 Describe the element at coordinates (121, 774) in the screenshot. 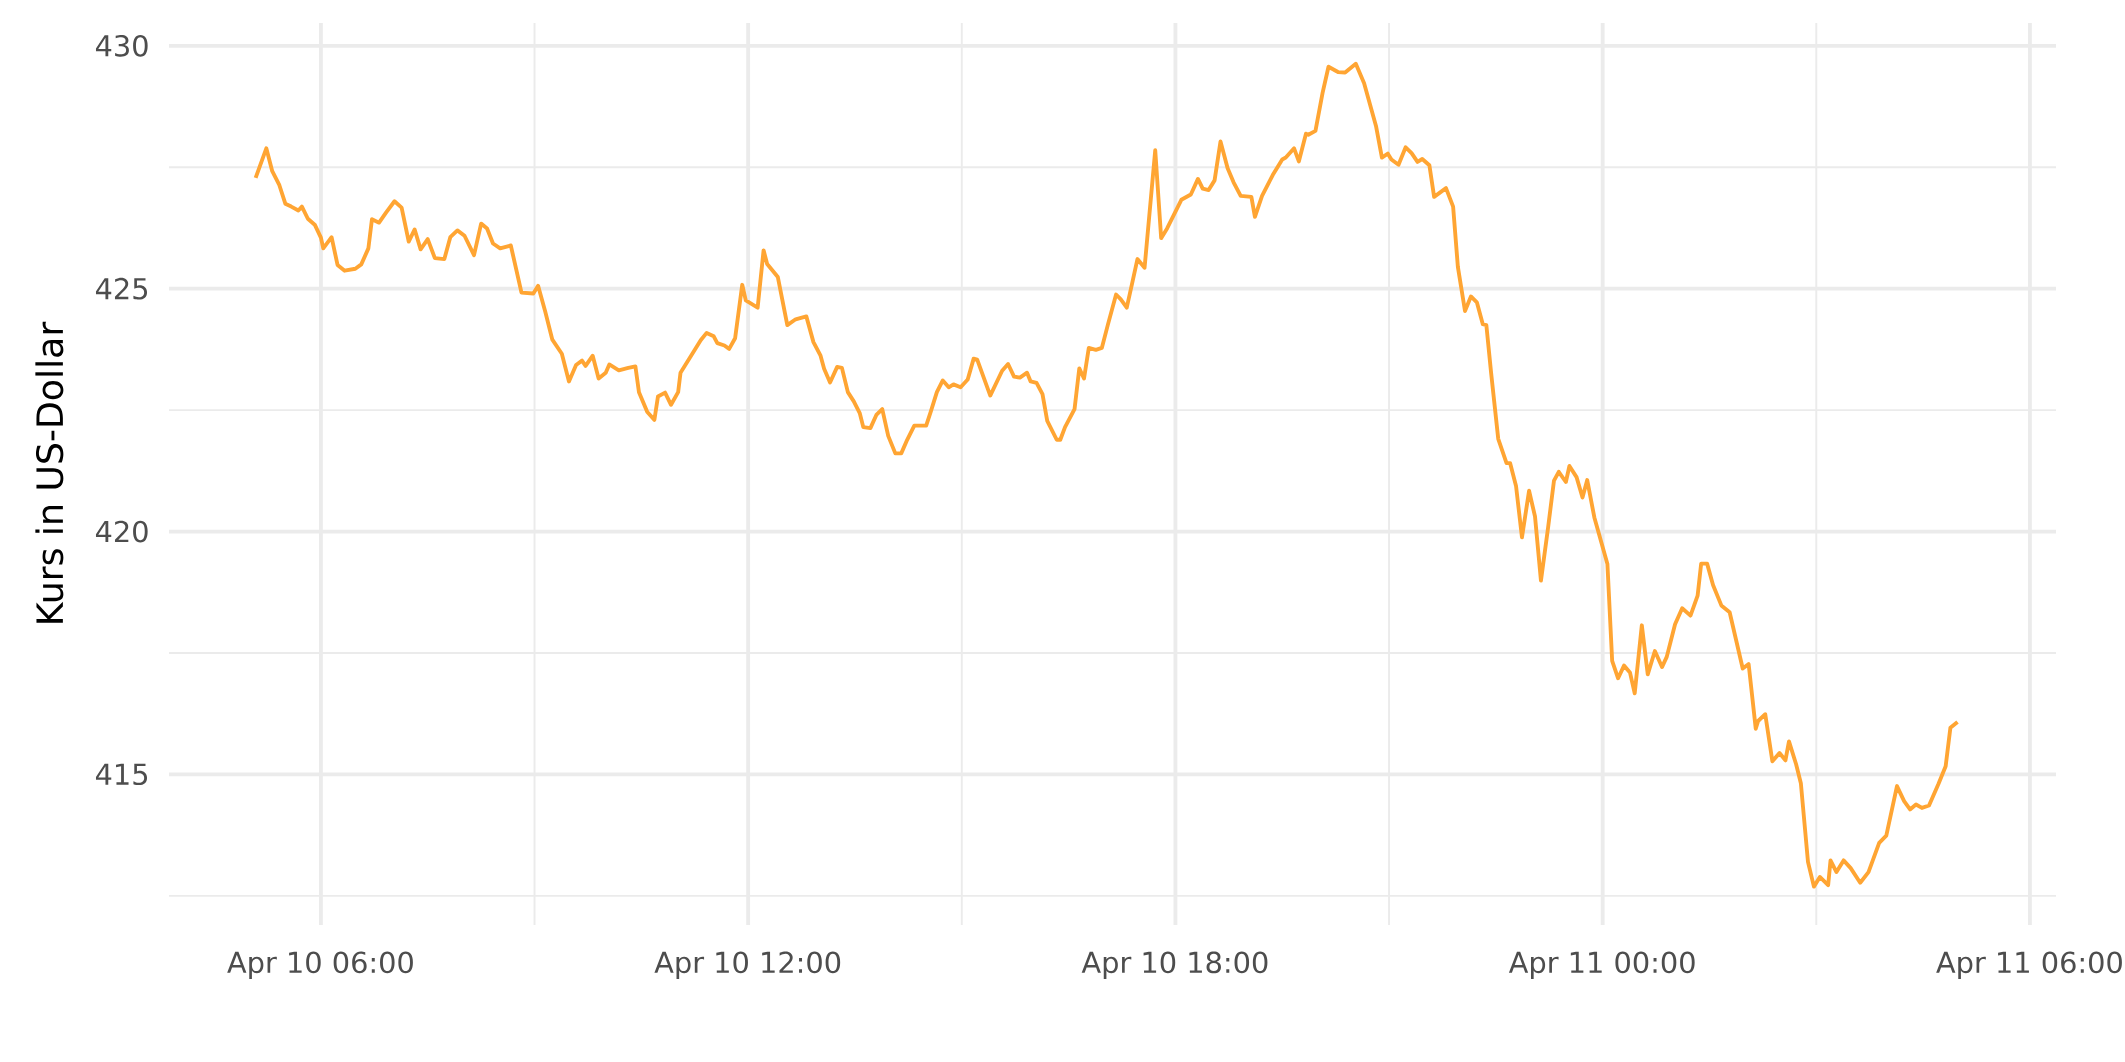

I see `y-tick-label: 415` at that location.